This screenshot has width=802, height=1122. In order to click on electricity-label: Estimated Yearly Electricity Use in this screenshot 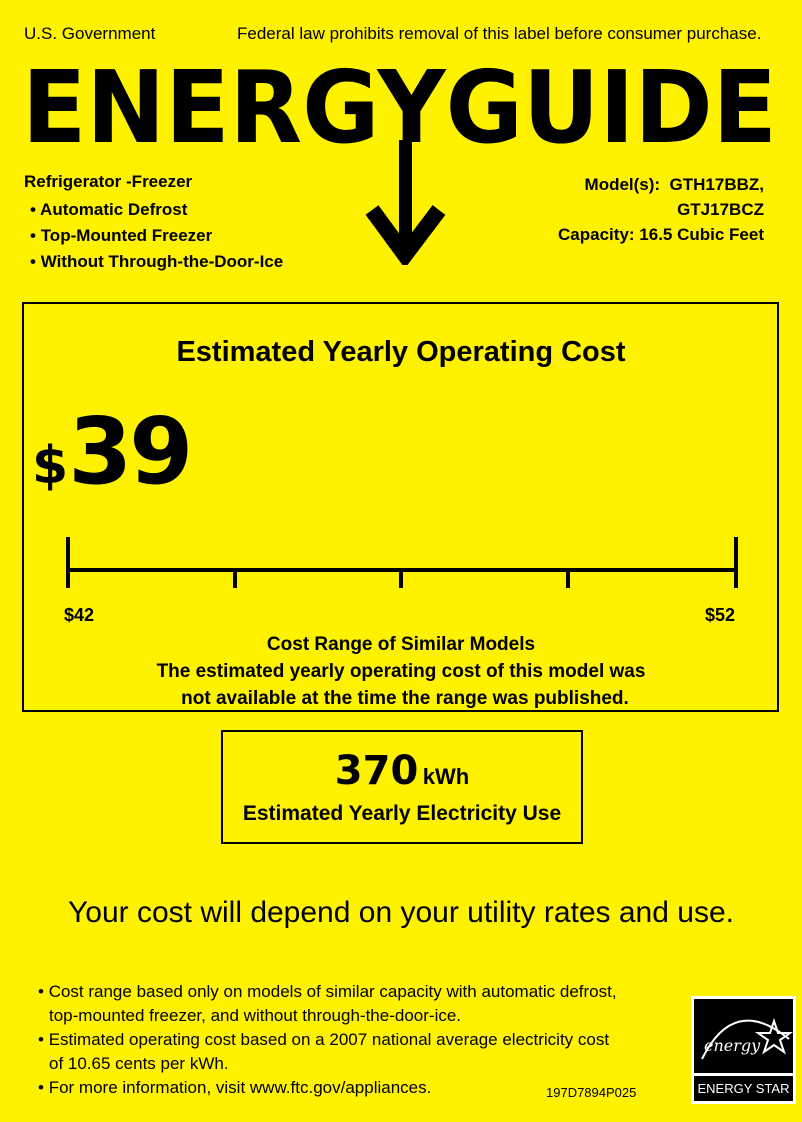, I will do `click(402, 813)`.